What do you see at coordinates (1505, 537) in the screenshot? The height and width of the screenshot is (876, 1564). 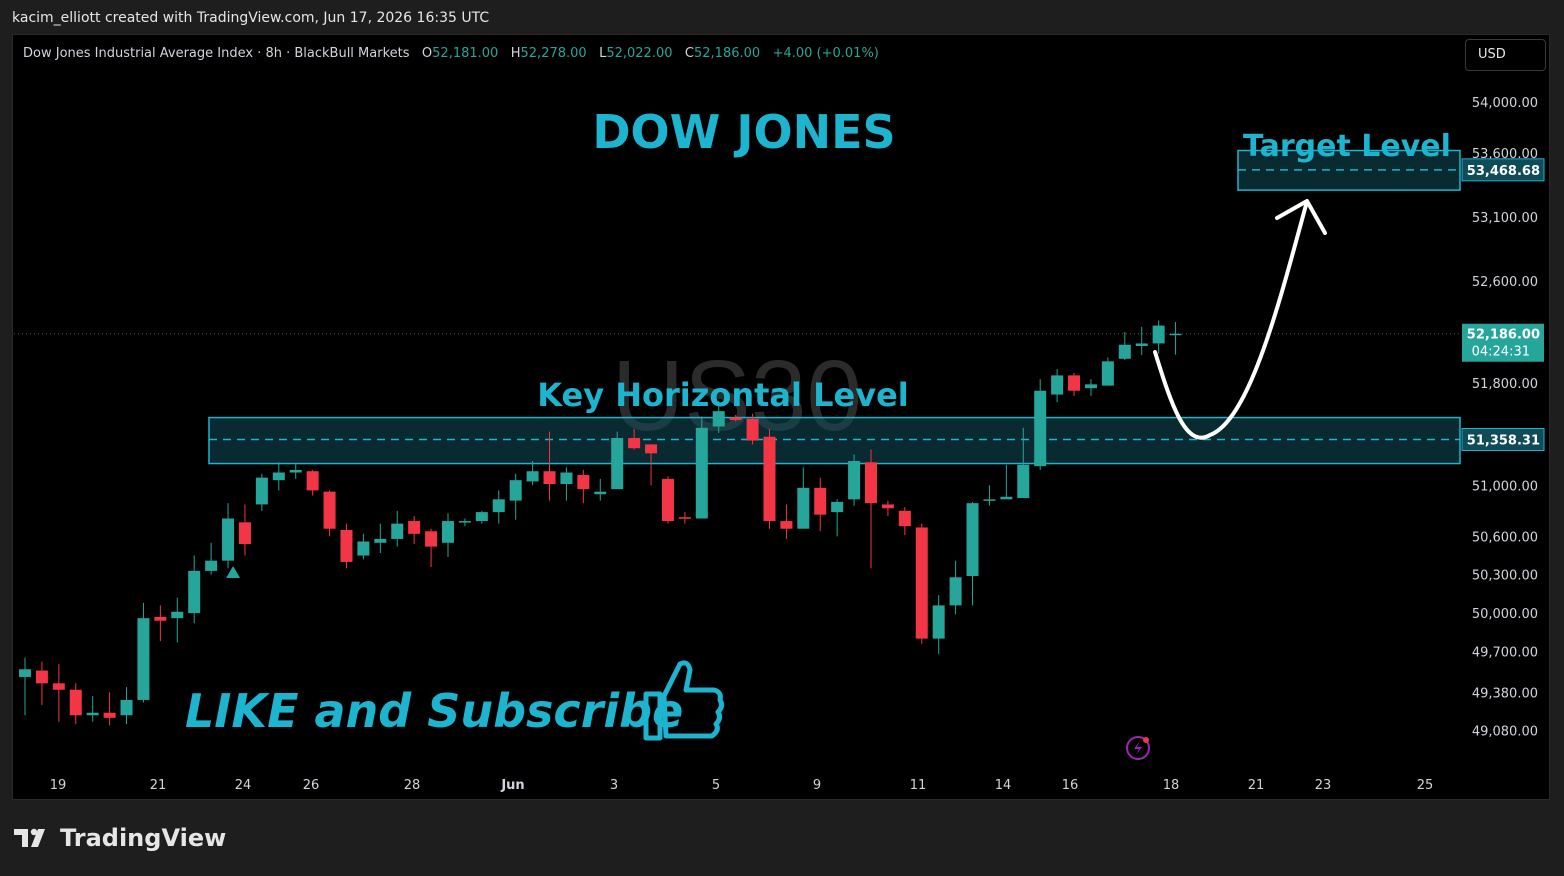 I see `y-tick-label: 50,600.00` at bounding box center [1505, 537].